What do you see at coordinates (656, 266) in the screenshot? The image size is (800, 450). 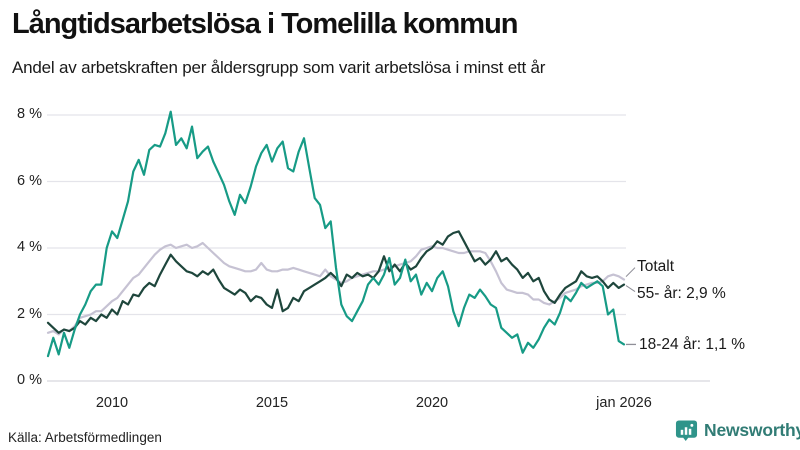 I see `annotation-totalt: Totalt` at bounding box center [656, 266].